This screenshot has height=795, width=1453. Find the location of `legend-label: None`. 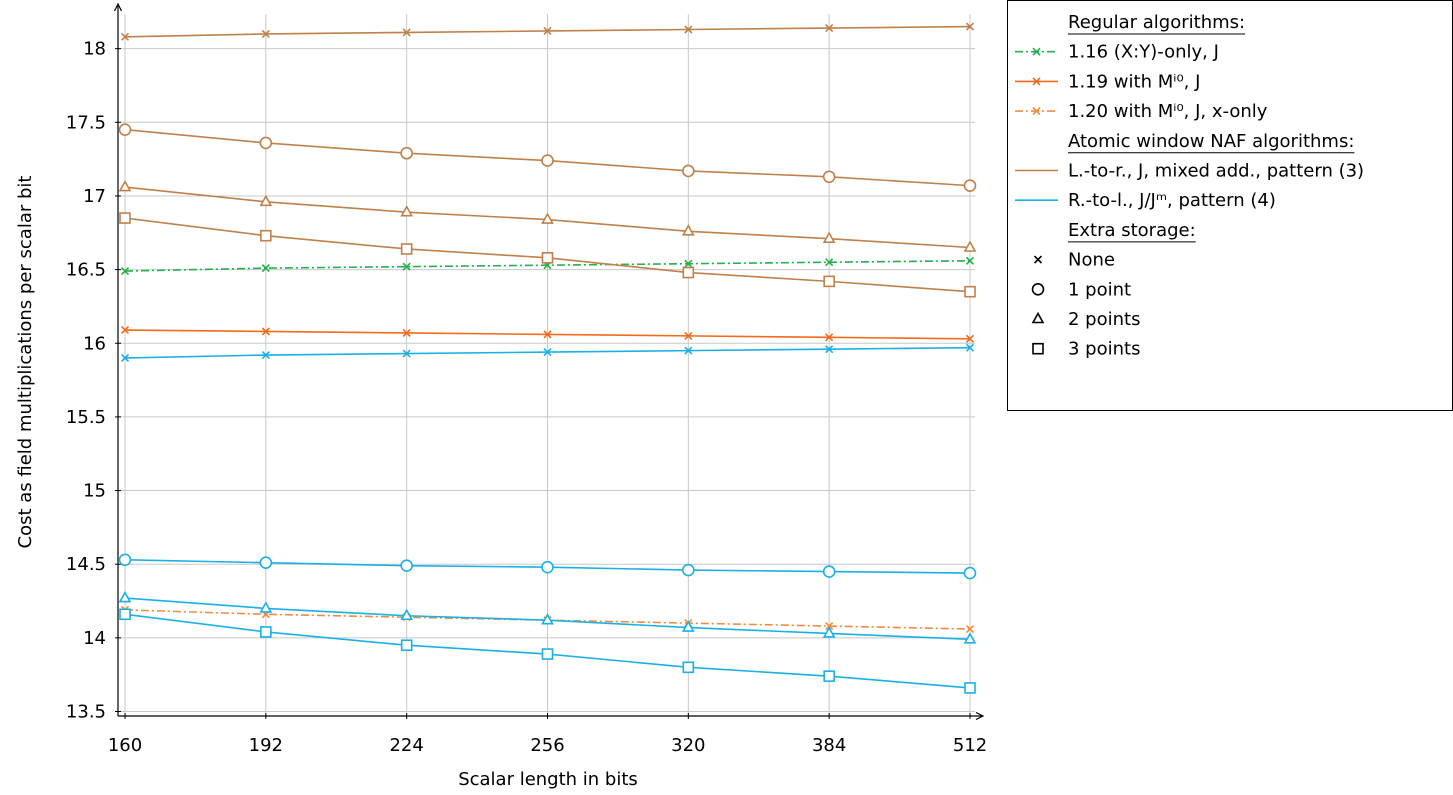

legend-label: None is located at coordinates (1091, 260).